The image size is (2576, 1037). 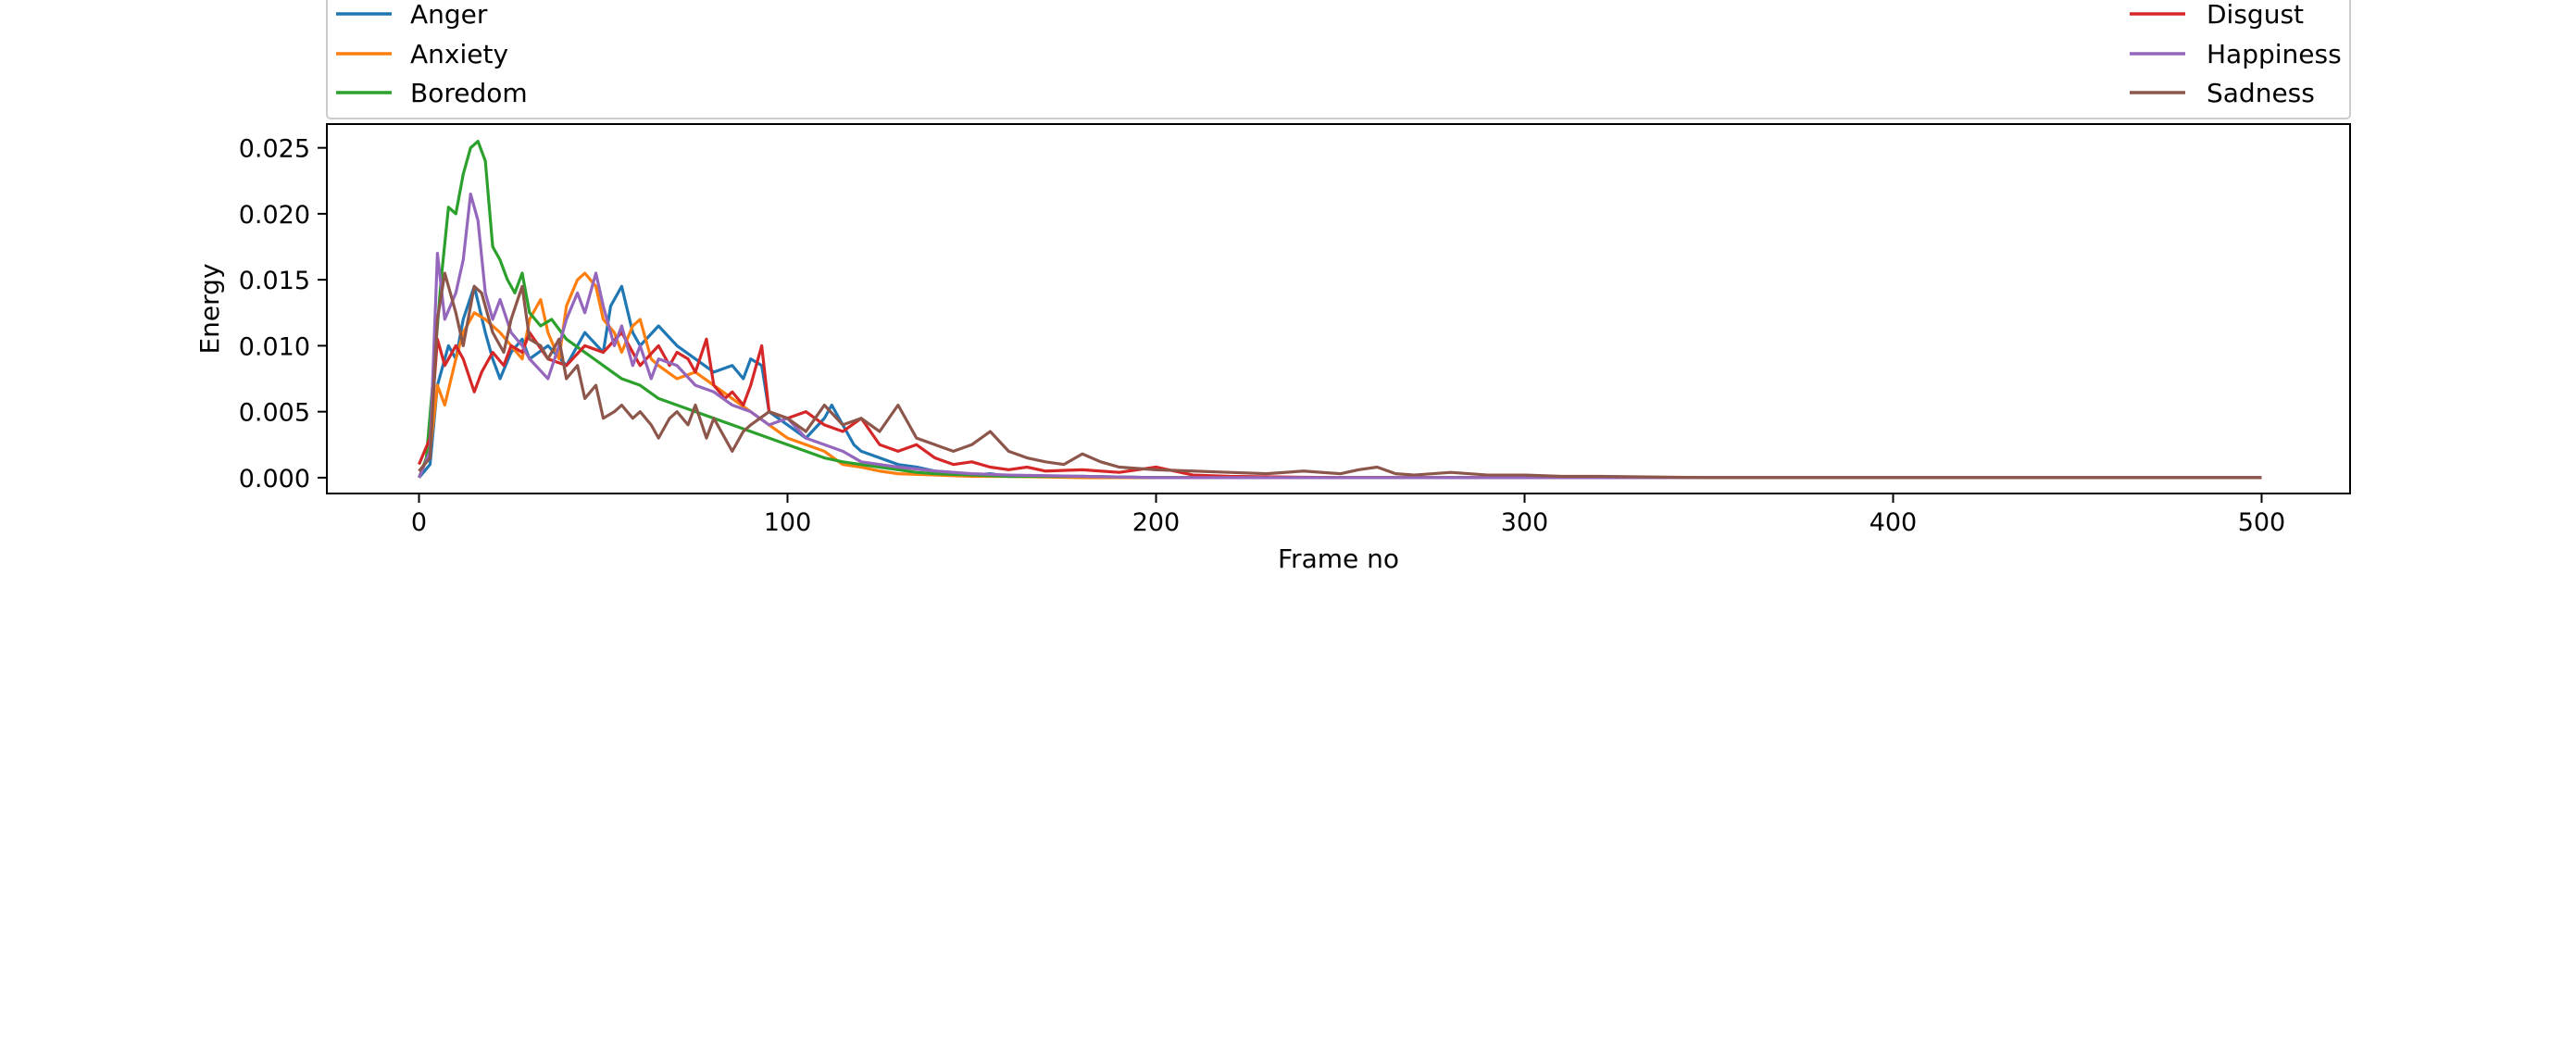 I want to click on x-tick-label: 0, so click(x=419, y=522).